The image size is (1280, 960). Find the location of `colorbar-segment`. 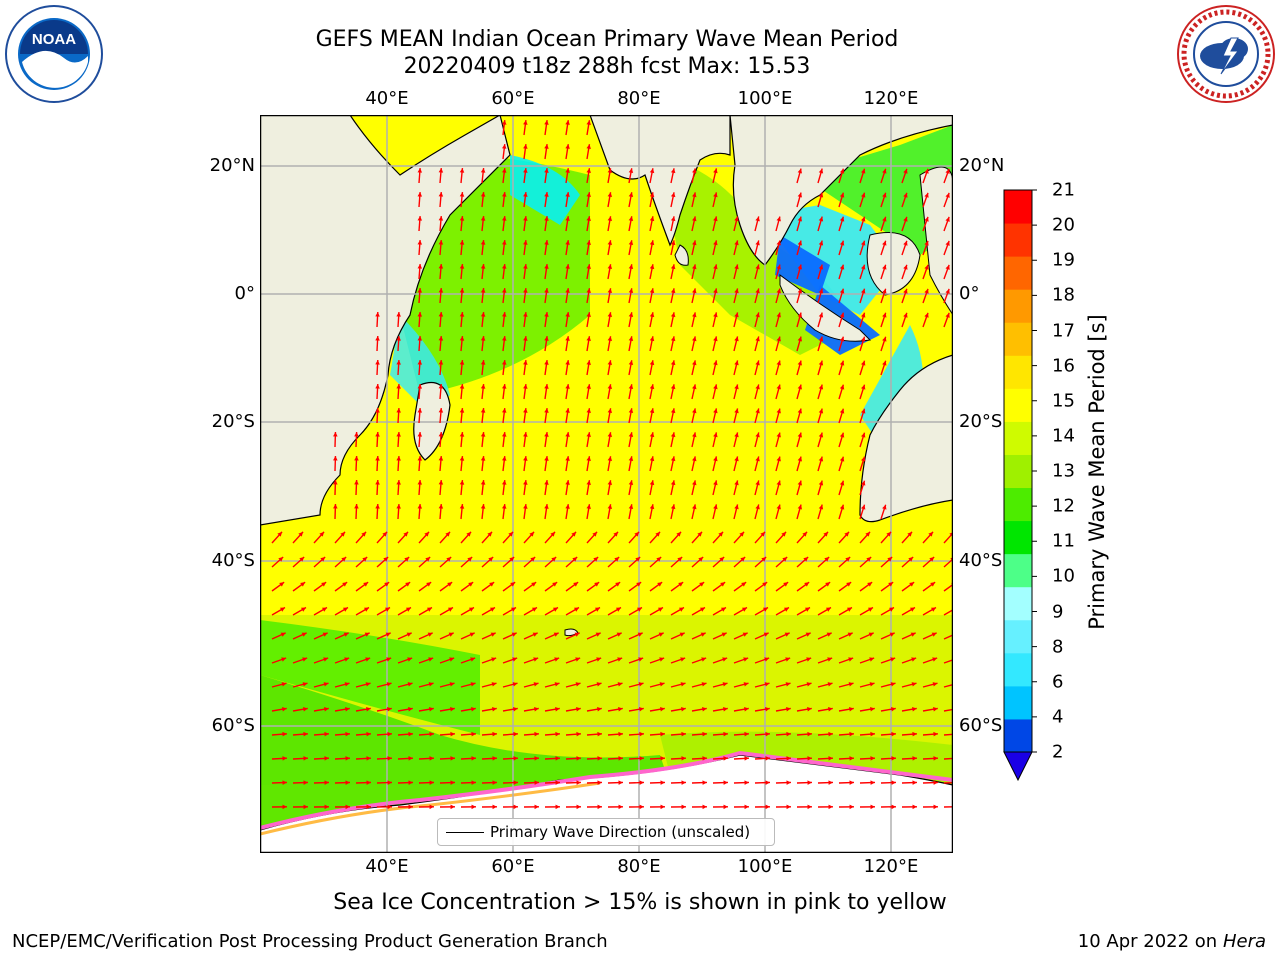

colorbar-segment is located at coordinates (1018, 471).